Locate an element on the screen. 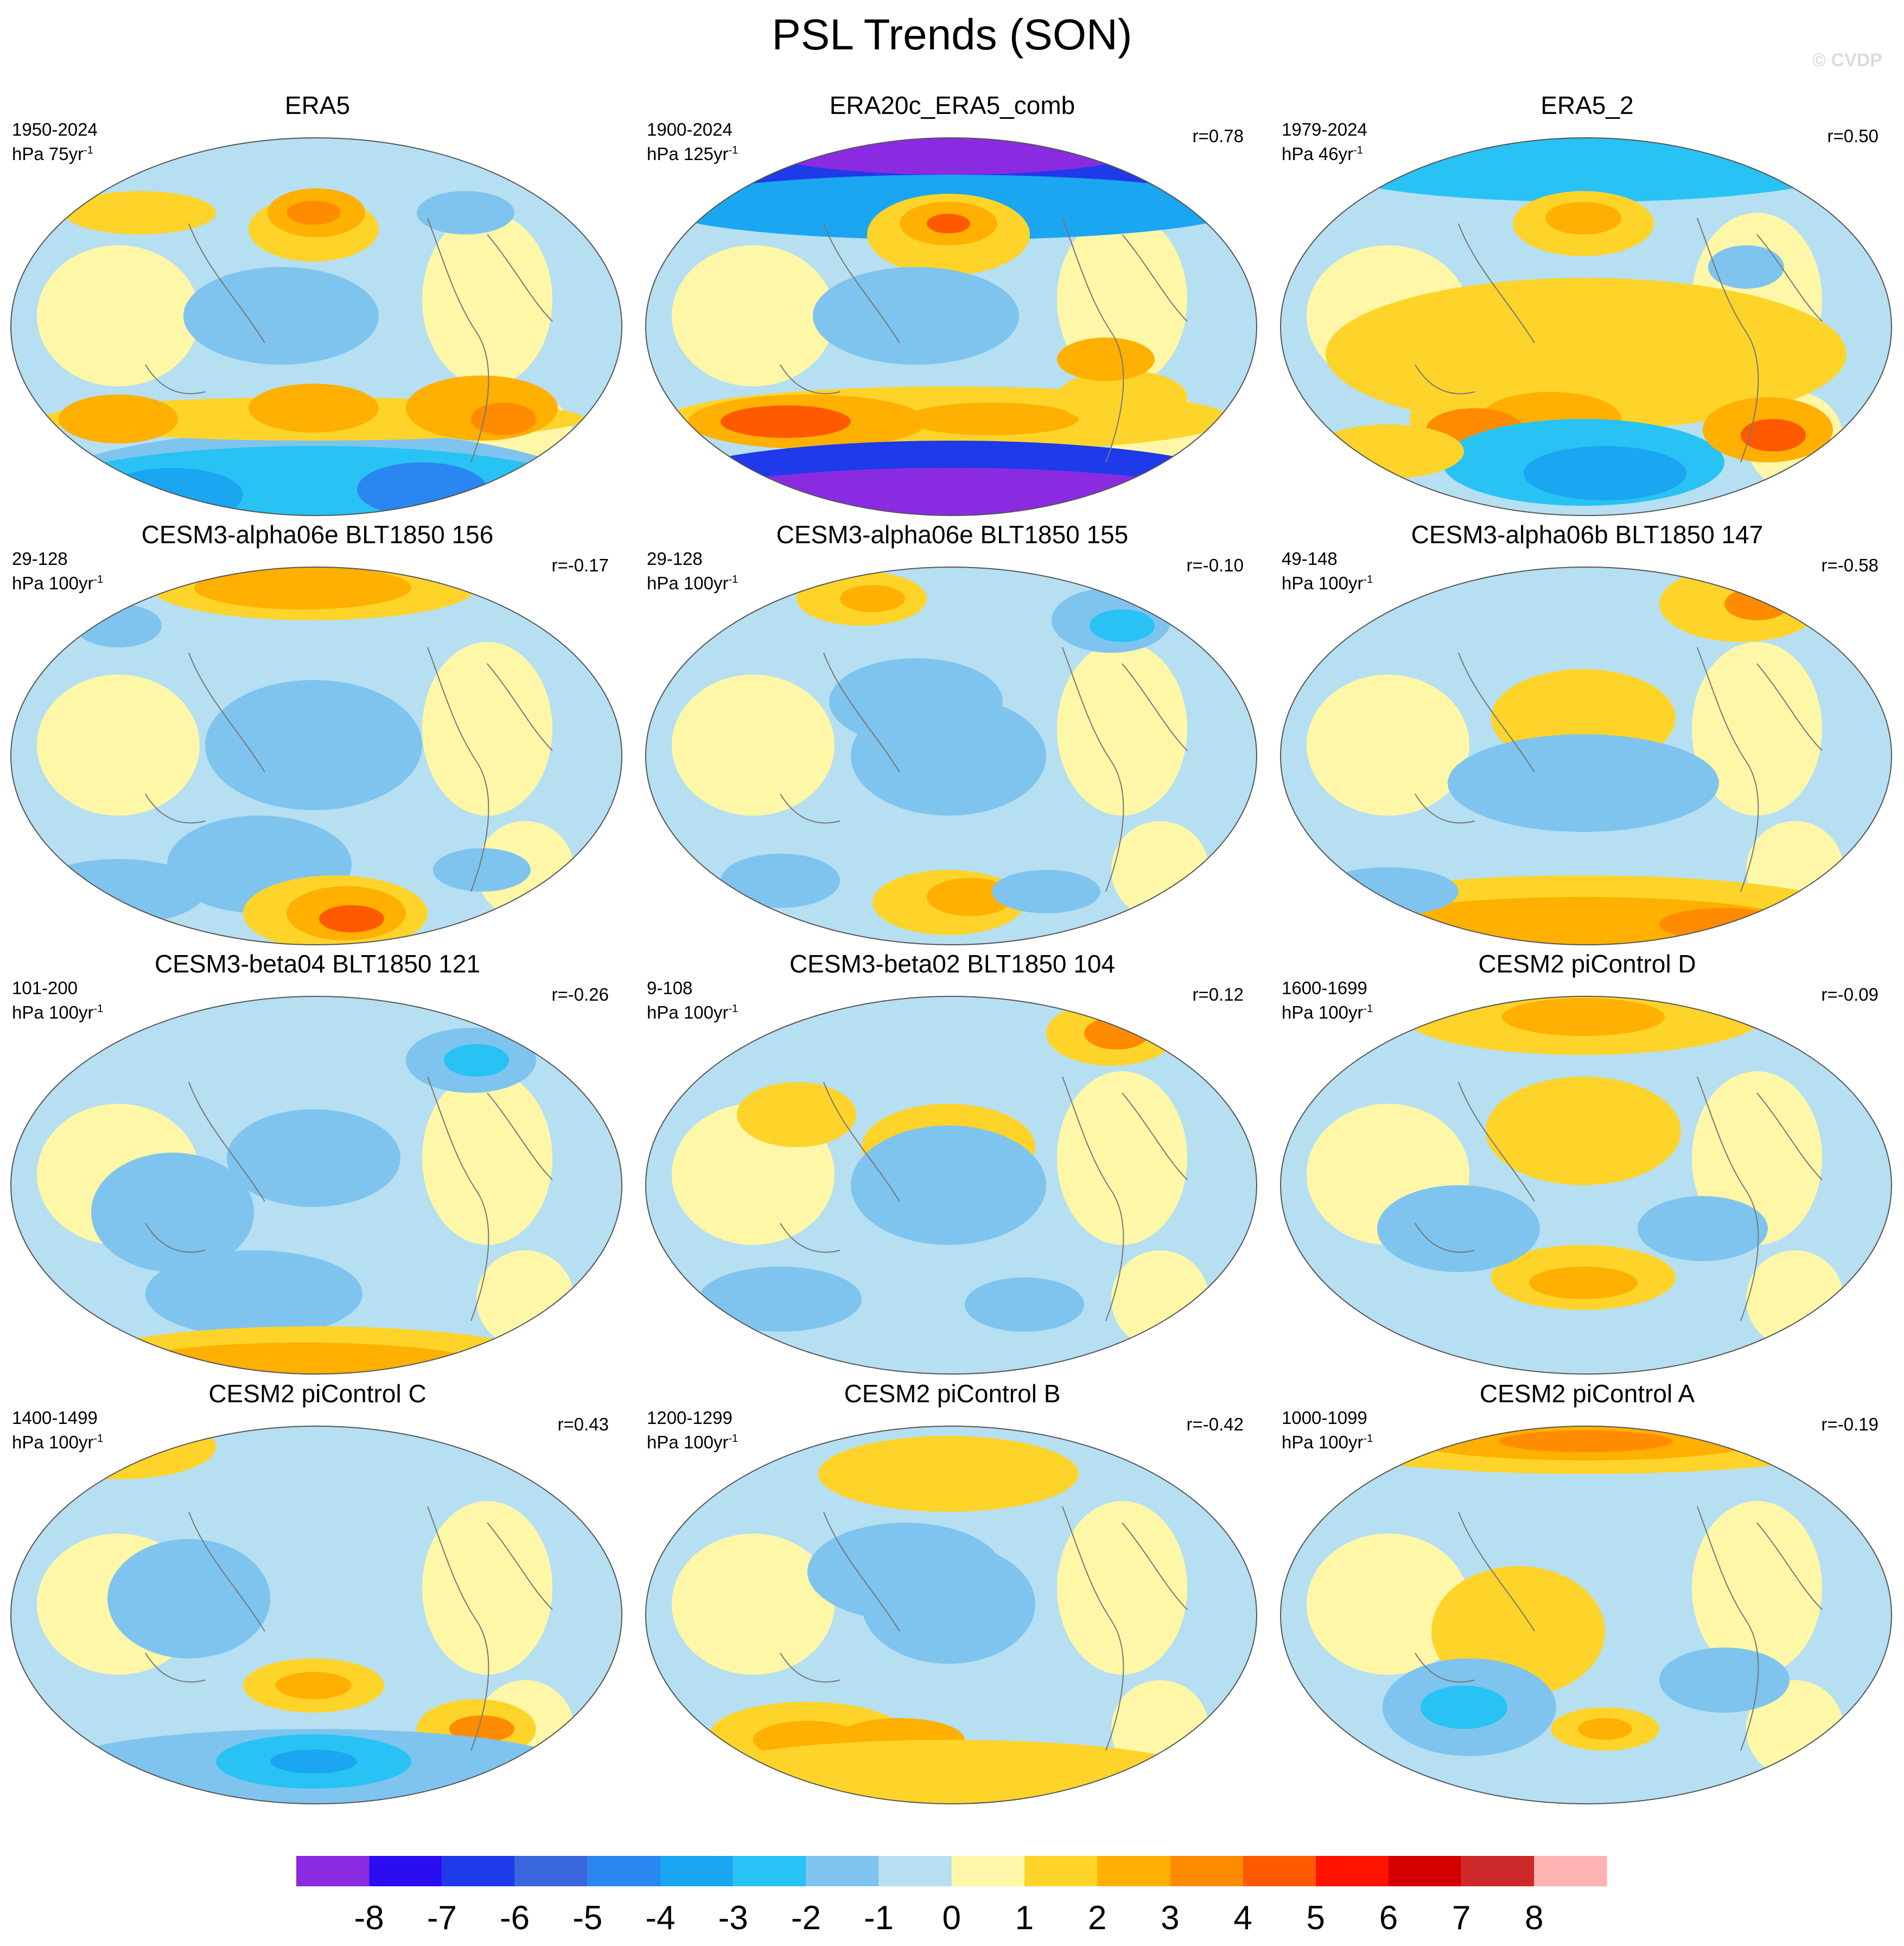 This screenshot has height=1946, width=1904. panel-period: 29-128 is located at coordinates (675, 559).